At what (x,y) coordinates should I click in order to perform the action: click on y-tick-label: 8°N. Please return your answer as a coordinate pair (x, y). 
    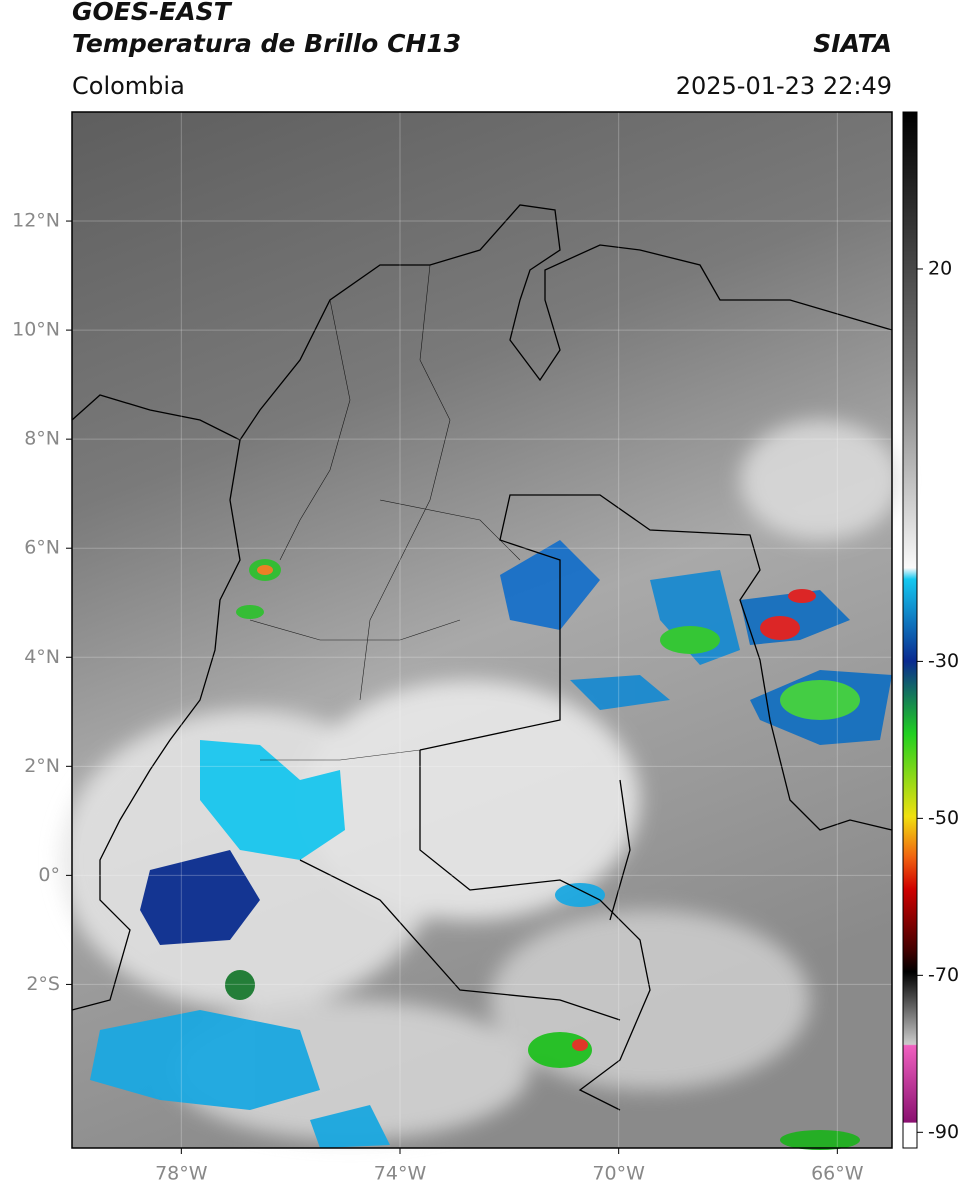
    Looking at the image, I should click on (42, 439).